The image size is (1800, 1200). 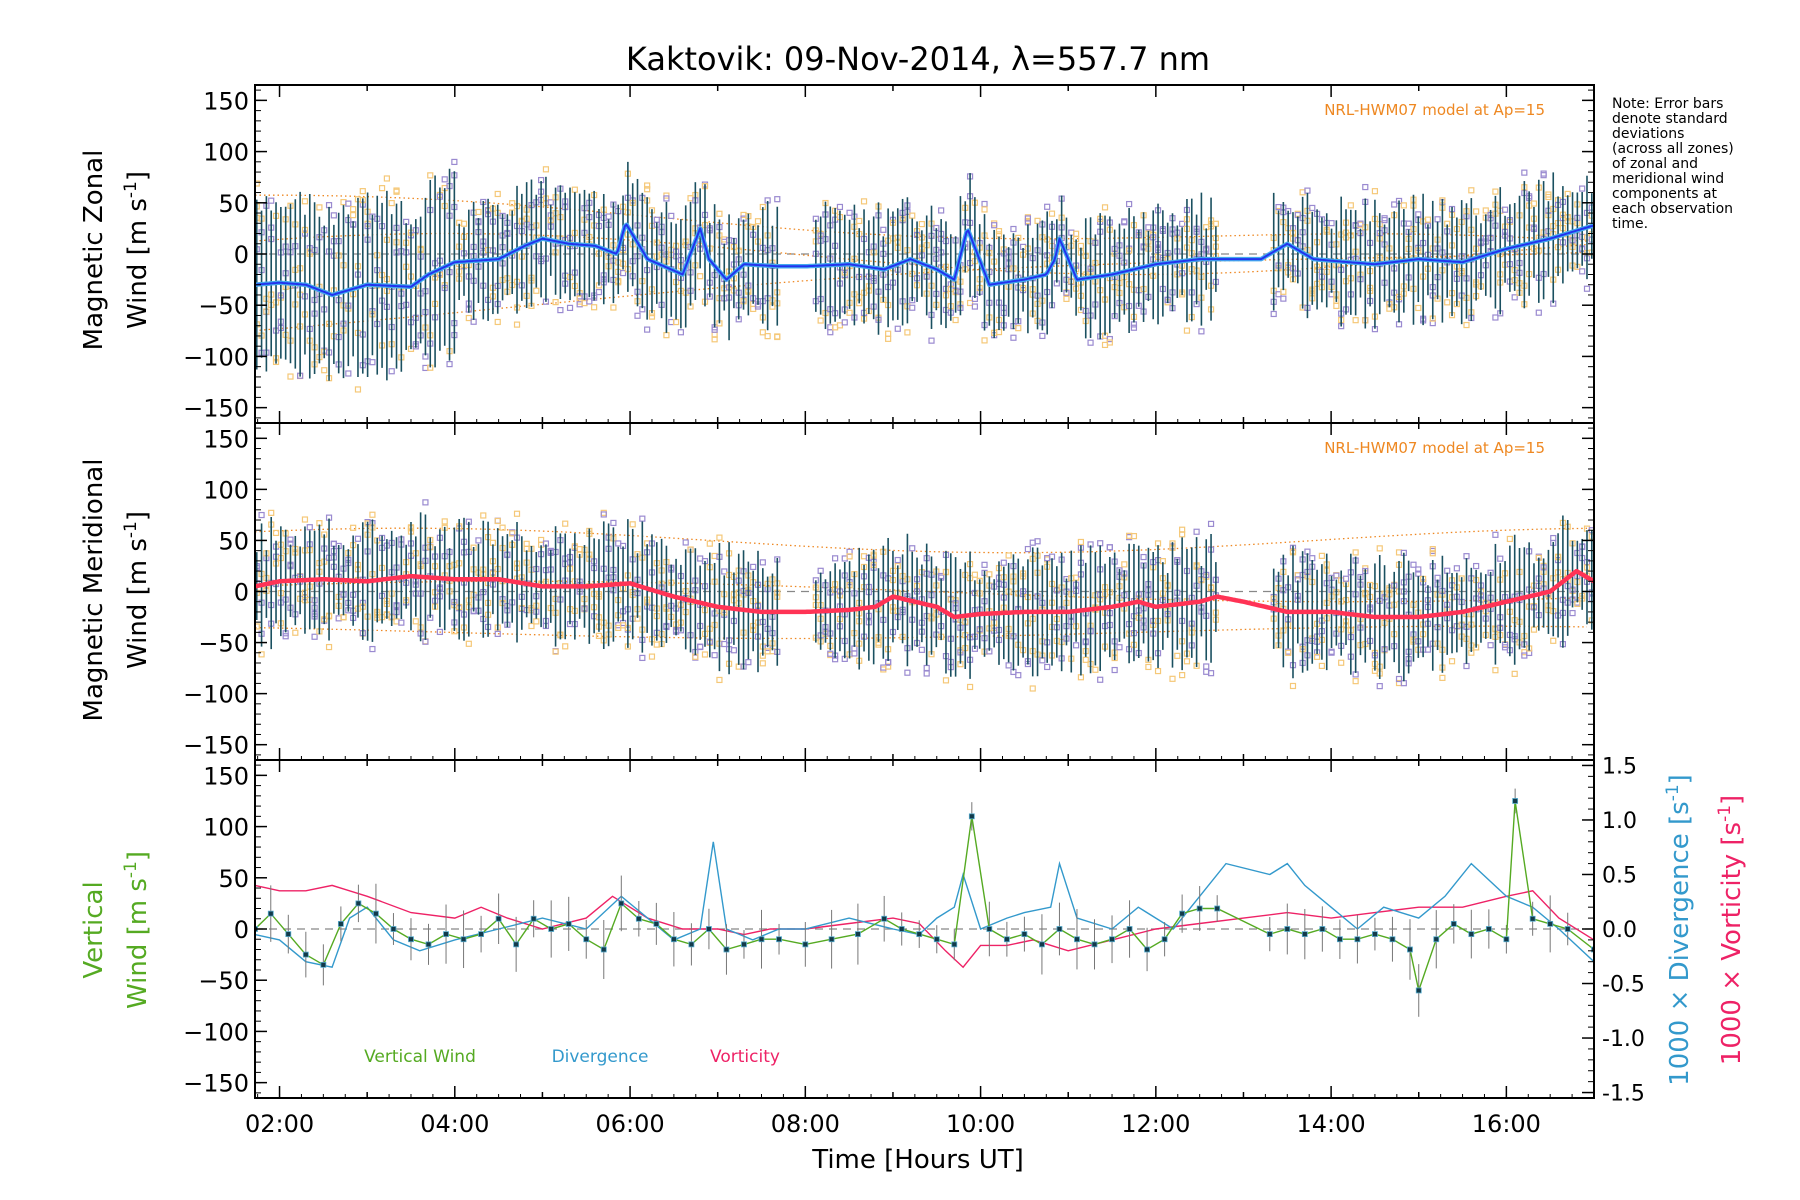 What do you see at coordinates (216, 1084) in the screenshot?
I see `left-tick-label: −150` at bounding box center [216, 1084].